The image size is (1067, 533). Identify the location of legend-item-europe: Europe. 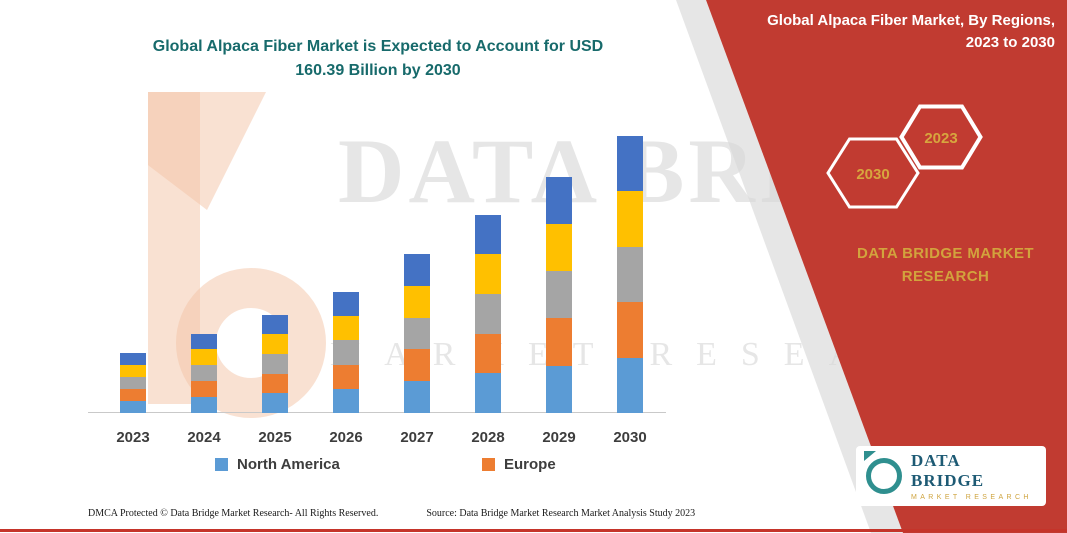
(519, 464).